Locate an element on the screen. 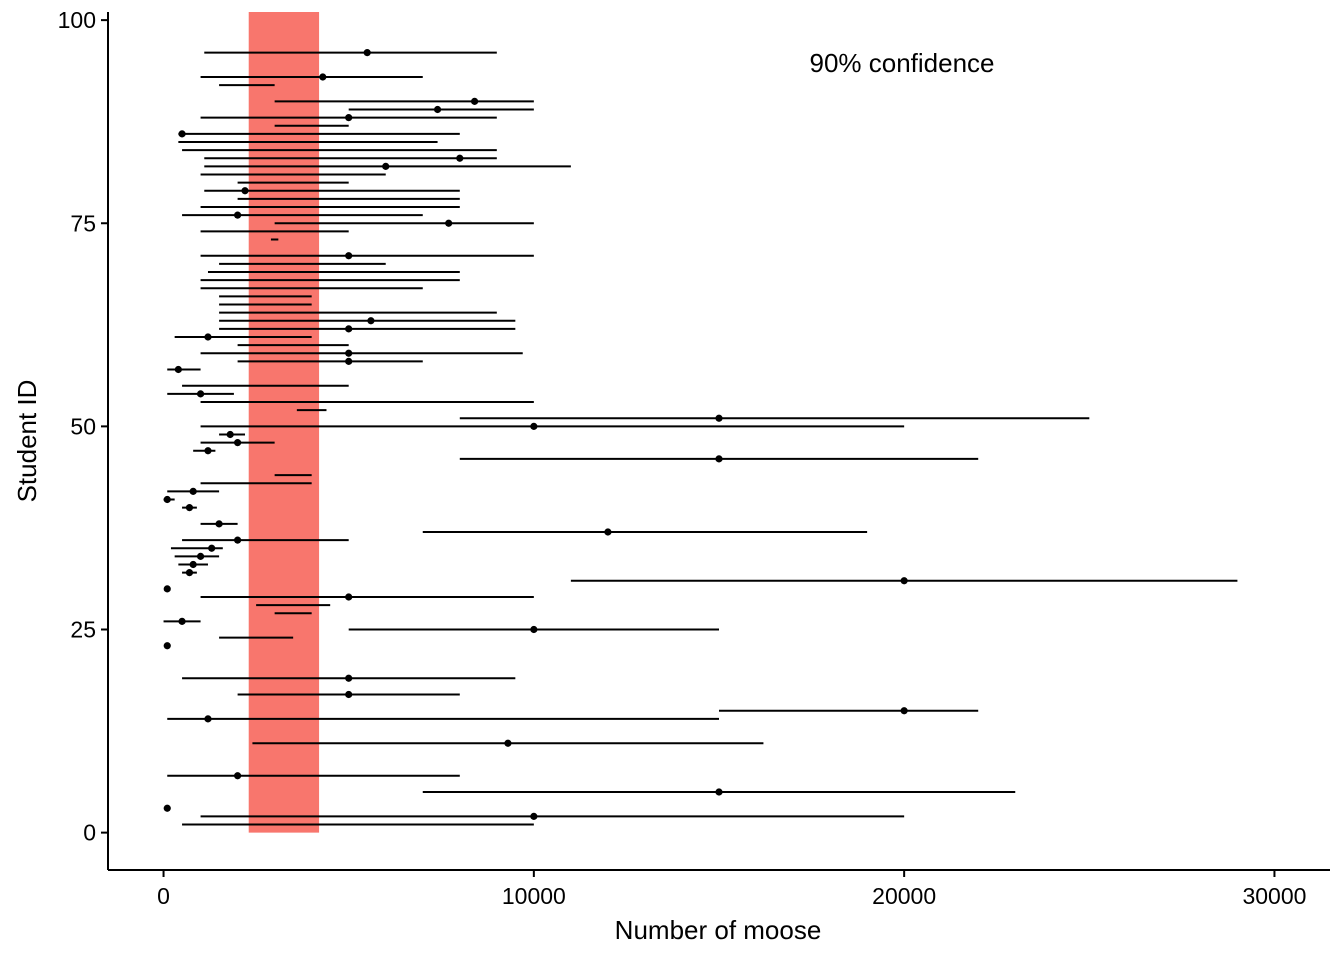  y-tick-label: 75 is located at coordinates (83, 223).